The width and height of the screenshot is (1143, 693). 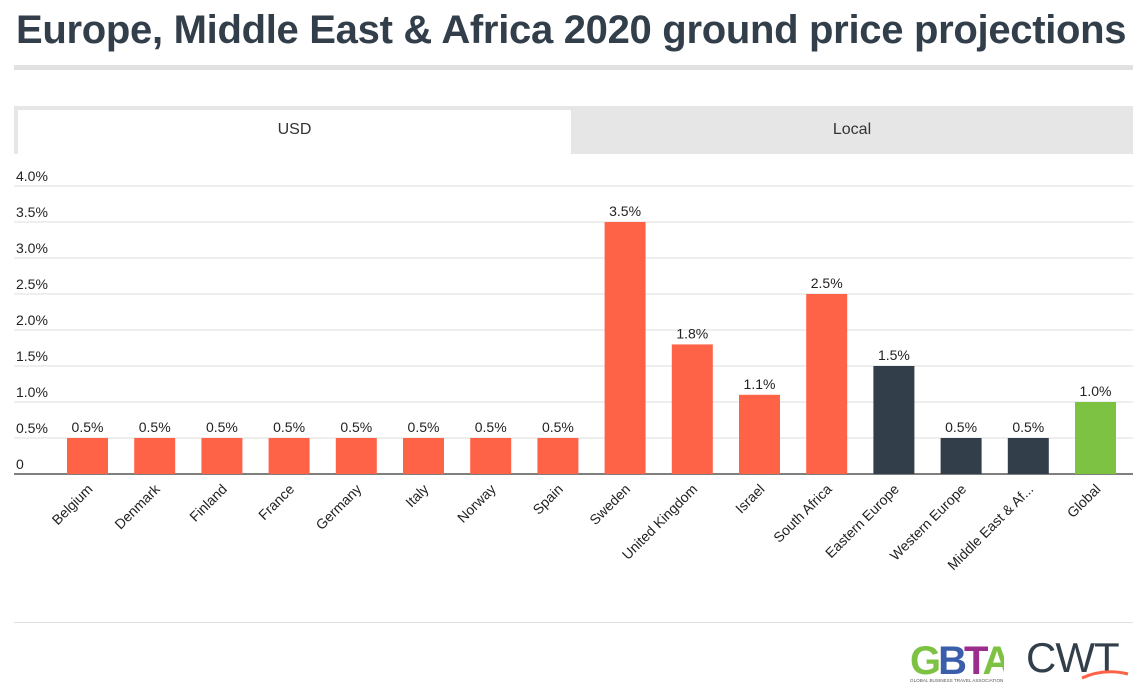 What do you see at coordinates (32, 356) in the screenshot?
I see `y-tick-label: 1.5%` at bounding box center [32, 356].